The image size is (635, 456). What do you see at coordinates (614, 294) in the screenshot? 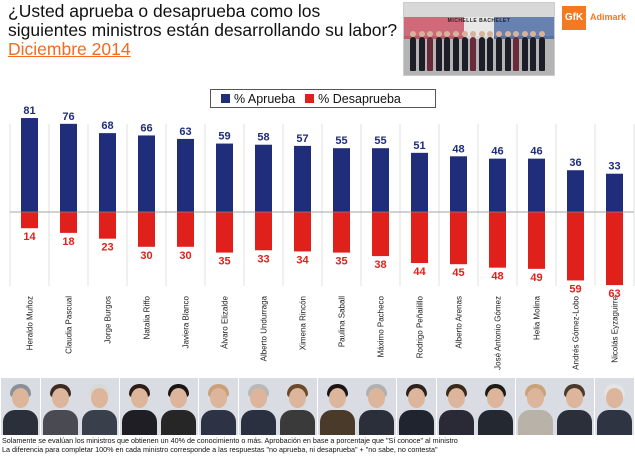
I see `data-label-disapprove: 63` at bounding box center [614, 294].